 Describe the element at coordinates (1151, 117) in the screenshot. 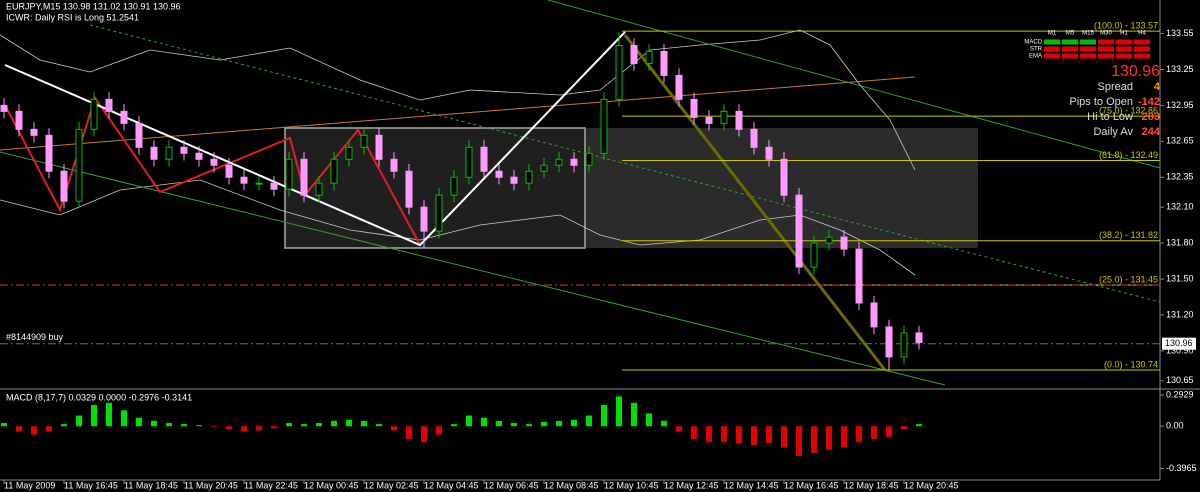

I see `info-value: 283` at that location.